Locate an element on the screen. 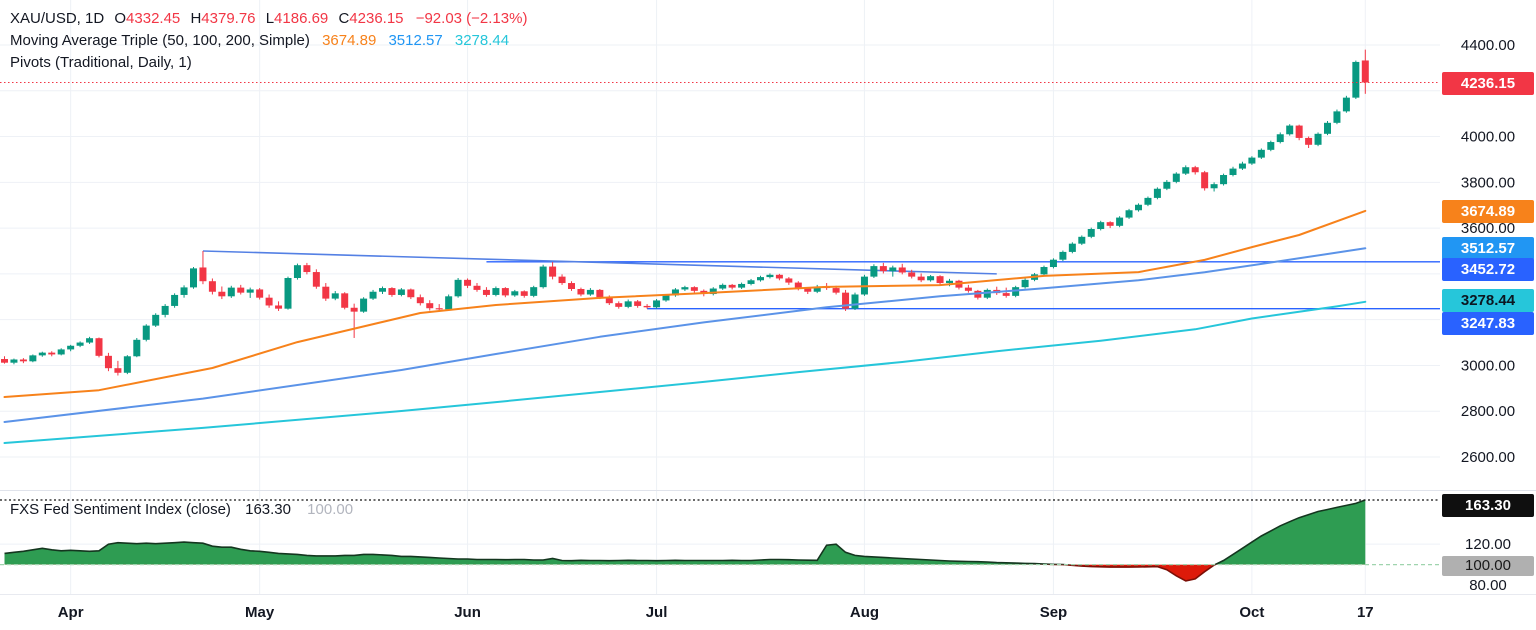 This screenshot has height=630, width=1536. time-axis: Apr May Jun Jul Aug Sep Oct 17 is located at coordinates (716, 612).